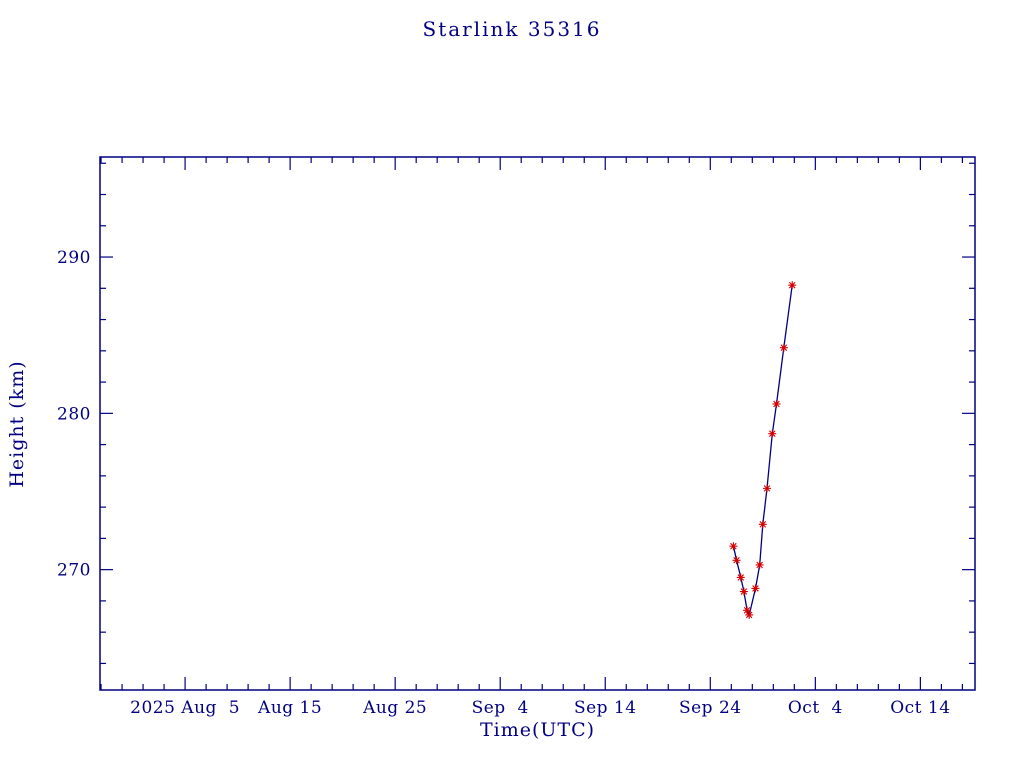  Describe the element at coordinates (762, 451) in the screenshot. I see `data-line` at that location.